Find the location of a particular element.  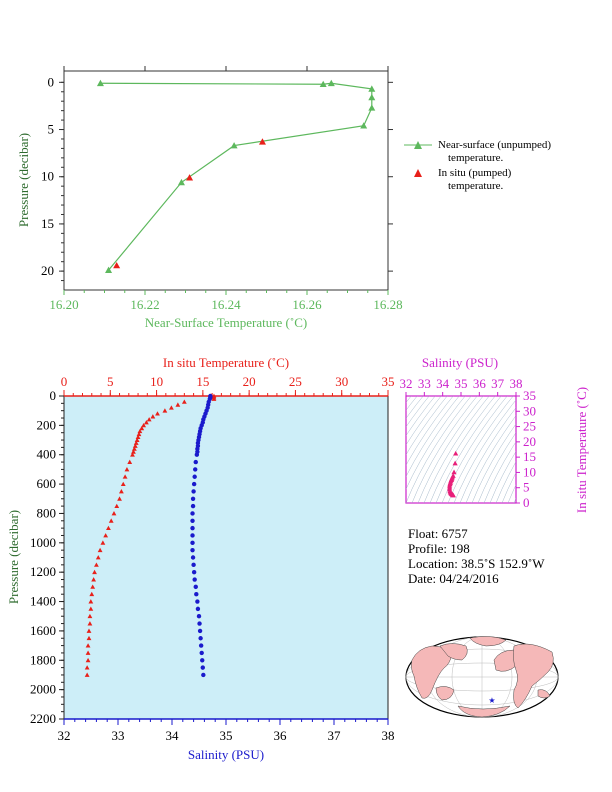

pressure-tick-label: 400 is located at coordinates (47, 454).